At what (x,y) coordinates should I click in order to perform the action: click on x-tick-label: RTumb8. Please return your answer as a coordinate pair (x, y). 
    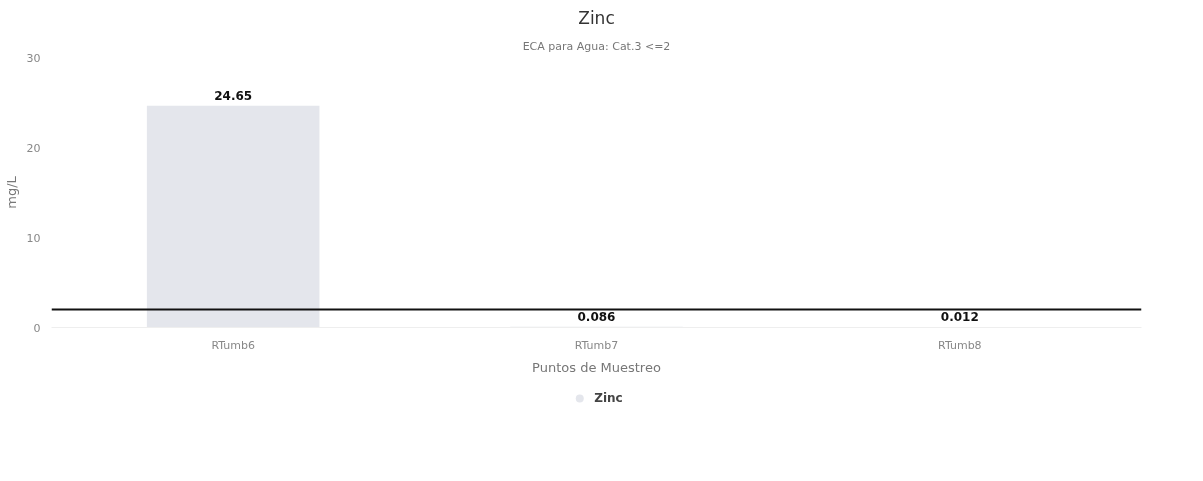
    Looking at the image, I should click on (960, 345).